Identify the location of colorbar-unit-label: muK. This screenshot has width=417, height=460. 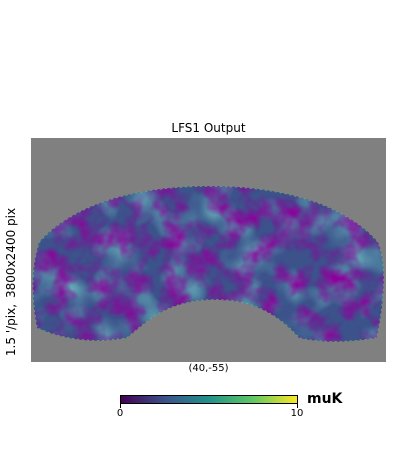
(325, 399).